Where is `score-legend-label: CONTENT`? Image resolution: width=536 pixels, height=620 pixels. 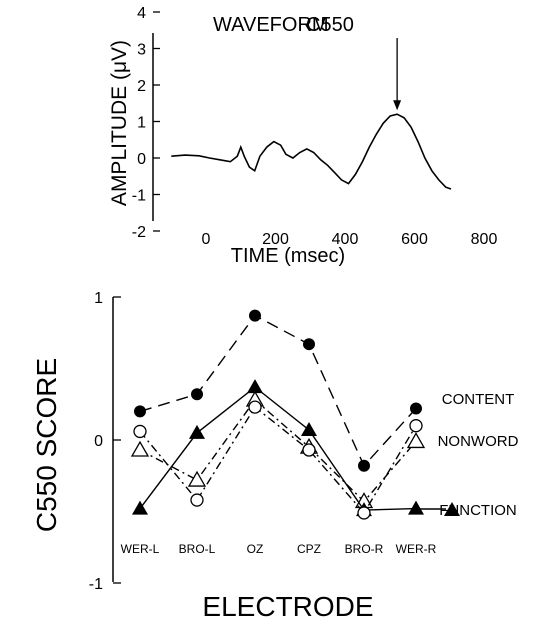
score-legend-label: CONTENT is located at coordinates (478, 399).